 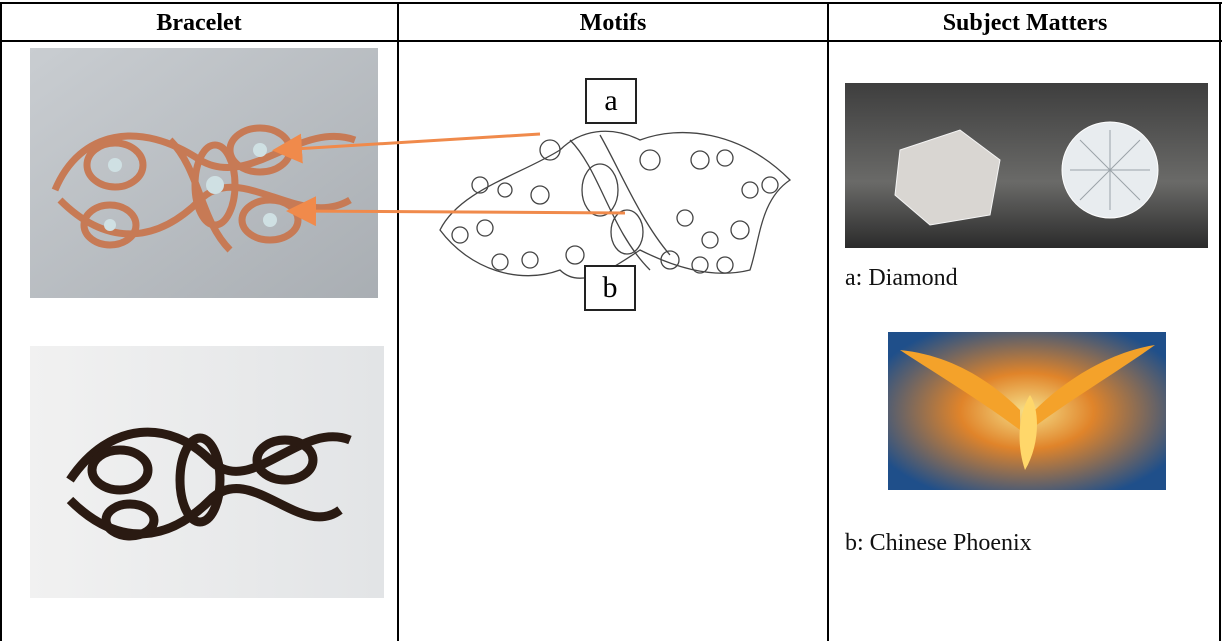 What do you see at coordinates (199, 23) in the screenshot?
I see `column-header: Bracelet` at bounding box center [199, 23].